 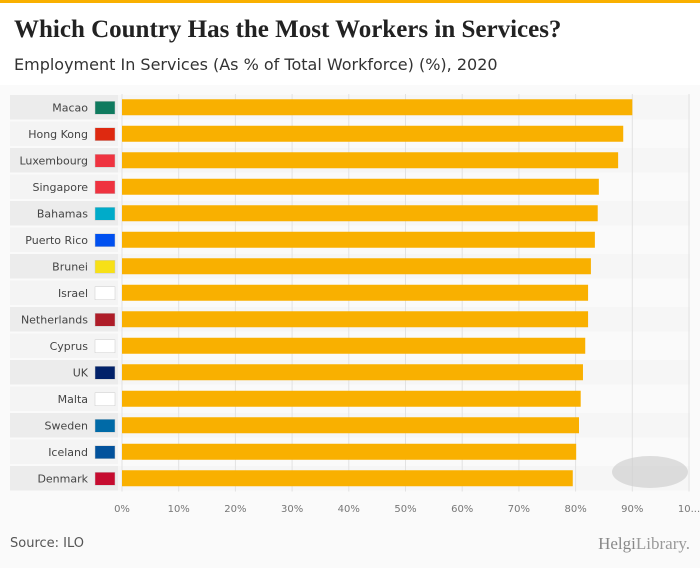 I want to click on category-label: UK, so click(x=81, y=372).